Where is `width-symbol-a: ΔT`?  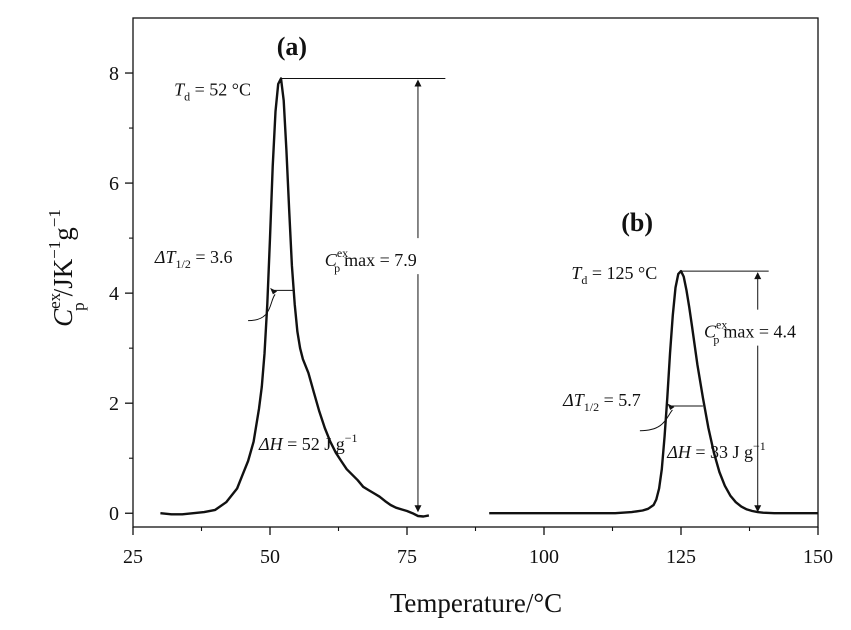
width-symbol-a: ΔT is located at coordinates (166, 257).